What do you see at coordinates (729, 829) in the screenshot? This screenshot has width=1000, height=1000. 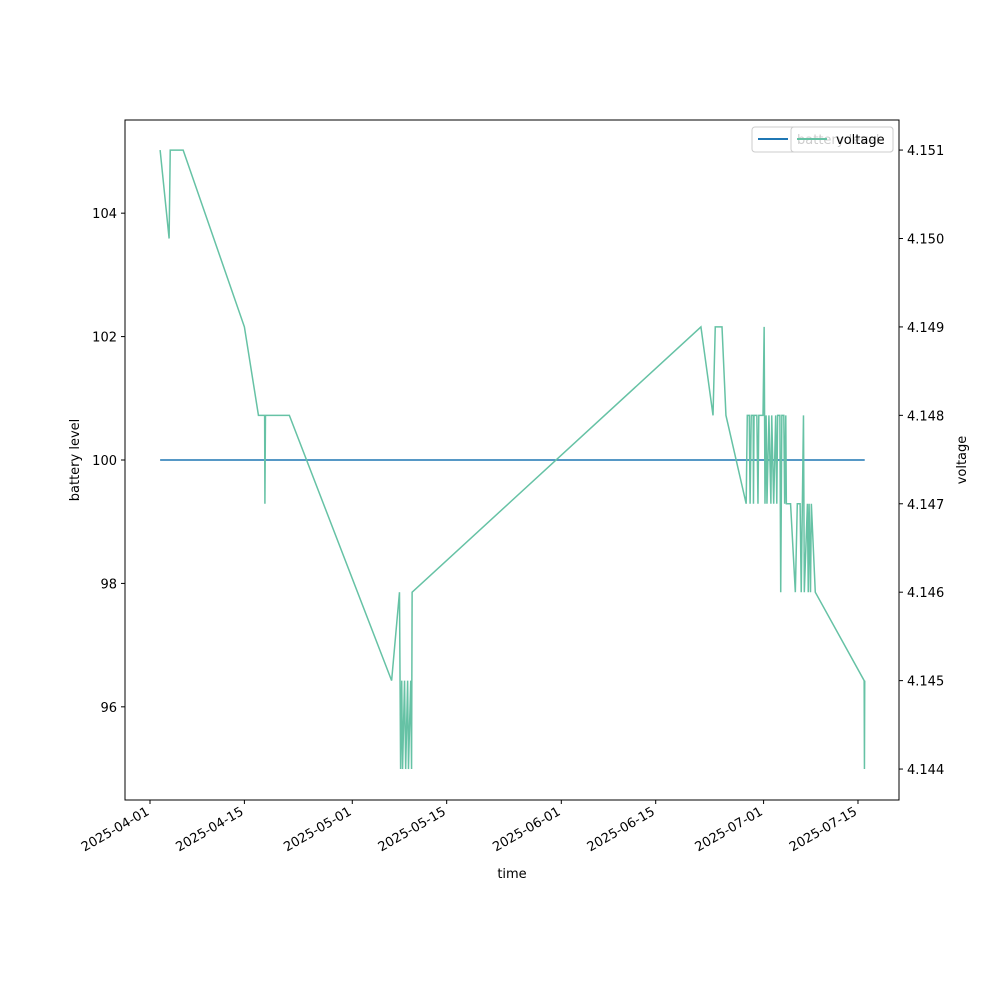 I see `x-tick-label: 2025-07-01` at bounding box center [729, 829].